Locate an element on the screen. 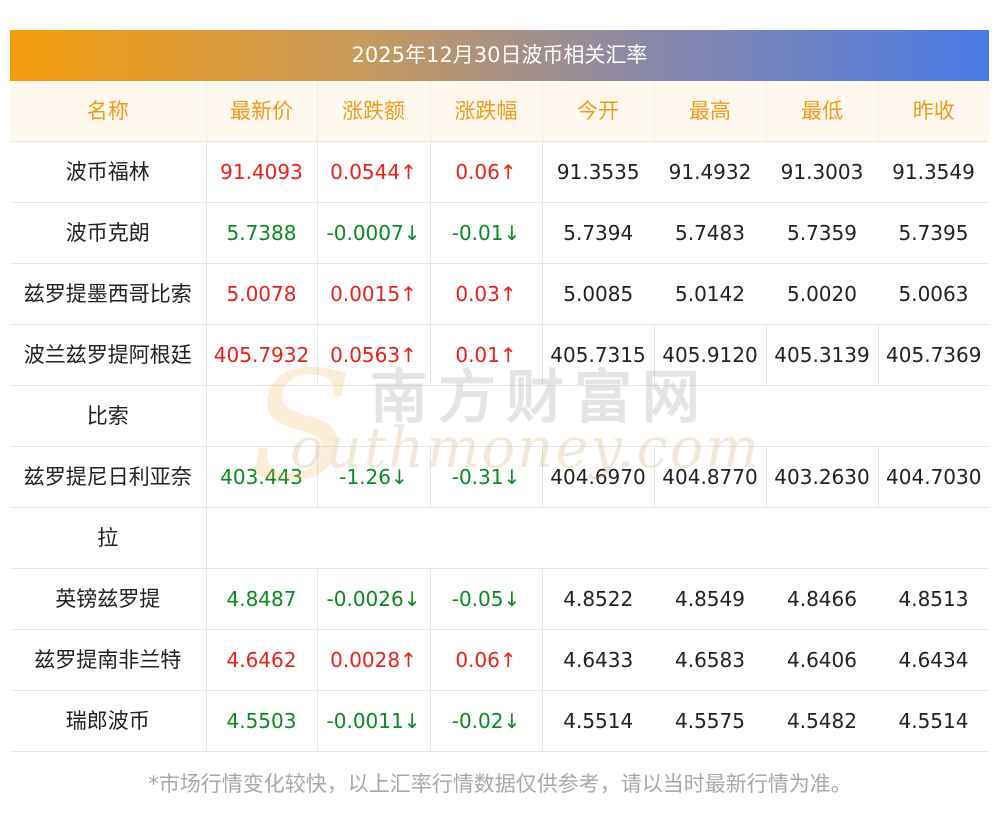 The height and width of the screenshot is (817, 1000). row-pct: 0.03↑ is located at coordinates (486, 294).